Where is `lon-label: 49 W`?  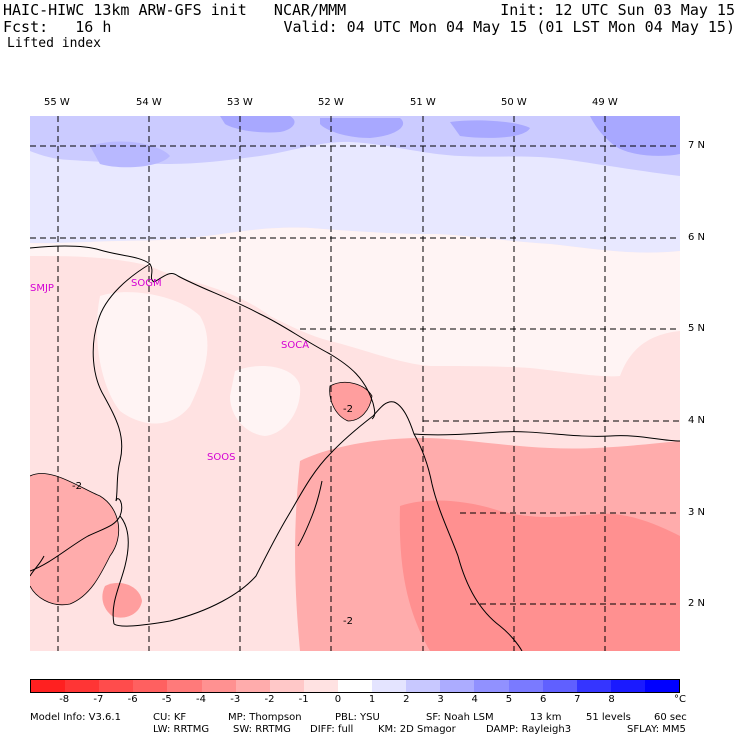 lon-label: 49 W is located at coordinates (605, 102).